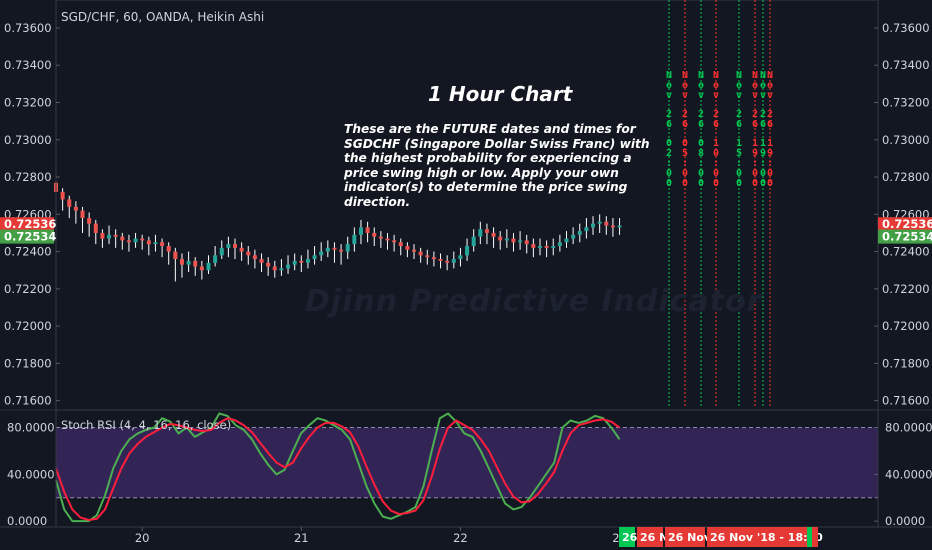  I want to click on price-tick-label-right: 0.73400, so click(906, 65).